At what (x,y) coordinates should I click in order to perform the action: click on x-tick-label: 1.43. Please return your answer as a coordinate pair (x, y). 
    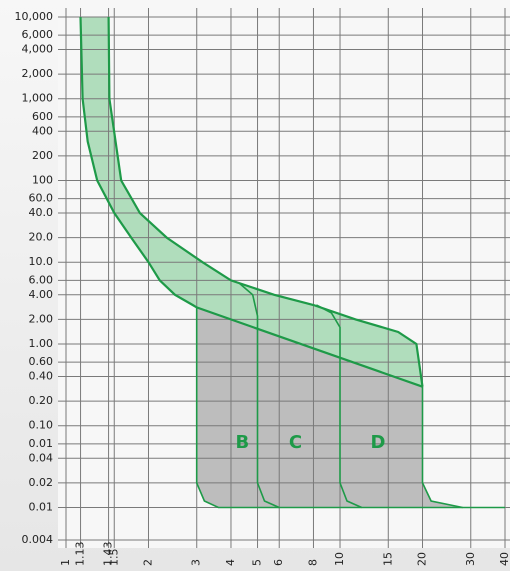
    Looking at the image, I should click on (108, 554).